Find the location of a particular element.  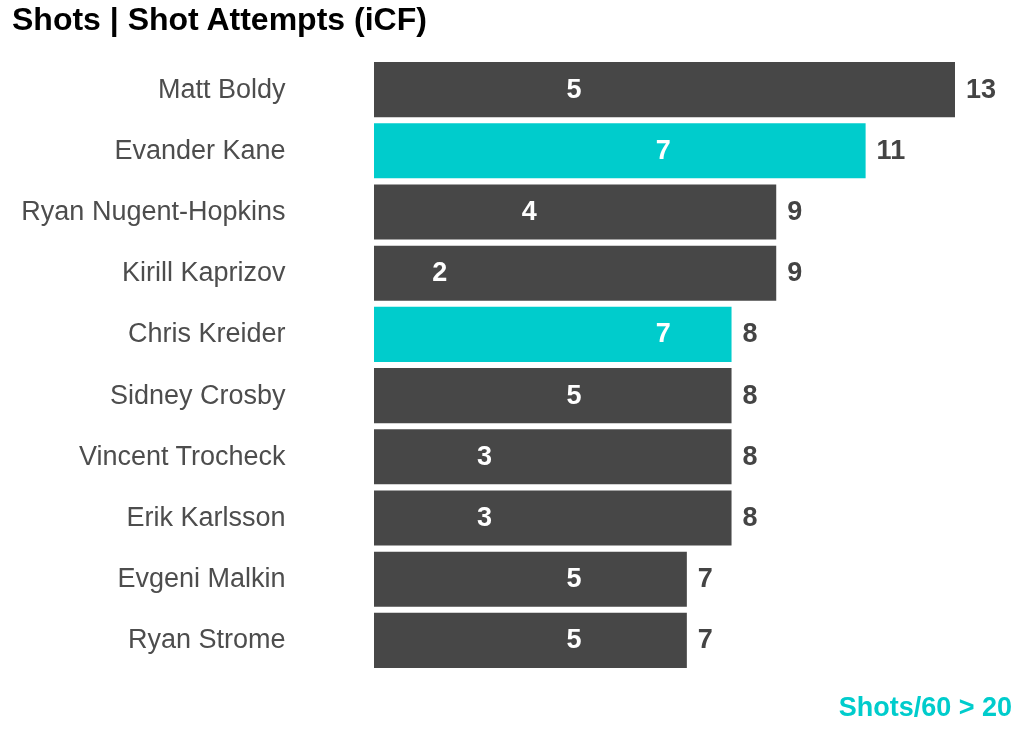

data-label: 11 is located at coordinates (891, 149).